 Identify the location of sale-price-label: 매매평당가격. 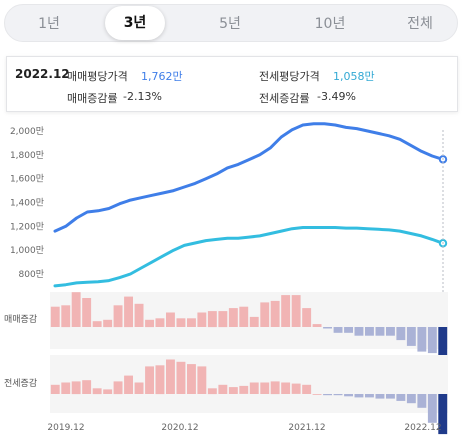
(97, 76).